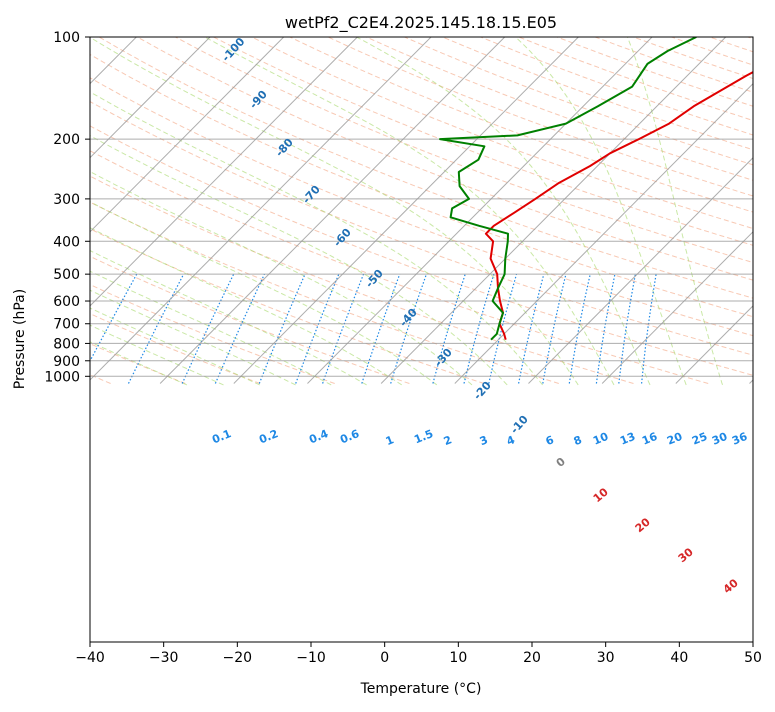 This screenshot has width=775, height=712. I want to click on y-tick-label: 200, so click(66, 140).